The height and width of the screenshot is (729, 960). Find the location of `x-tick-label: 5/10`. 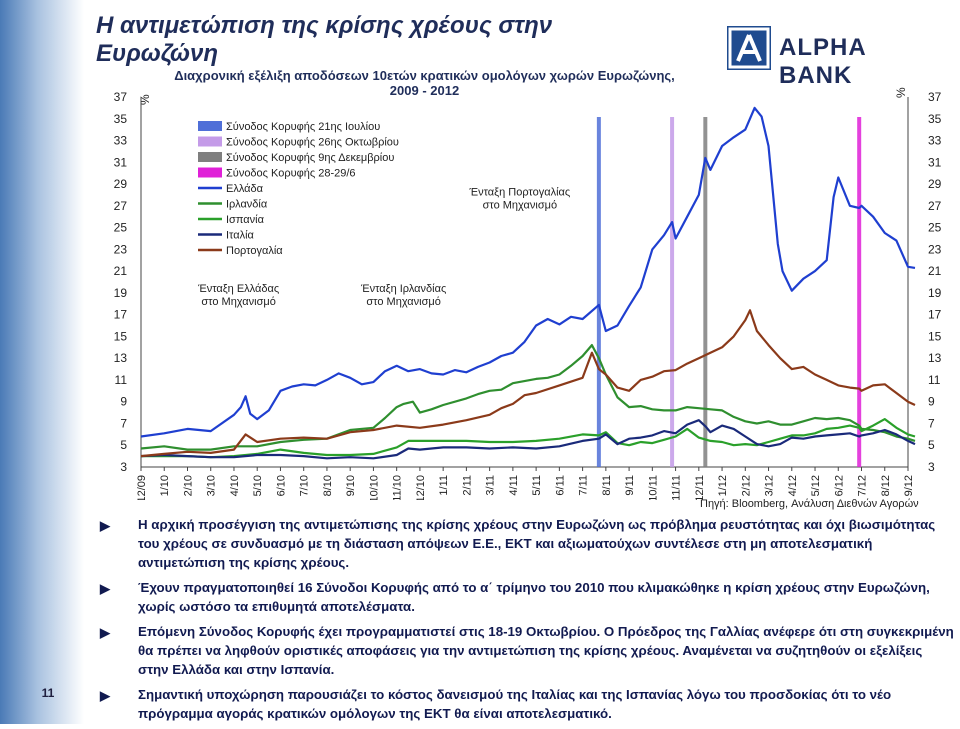

x-tick-label: 5/10 is located at coordinates (258, 485).